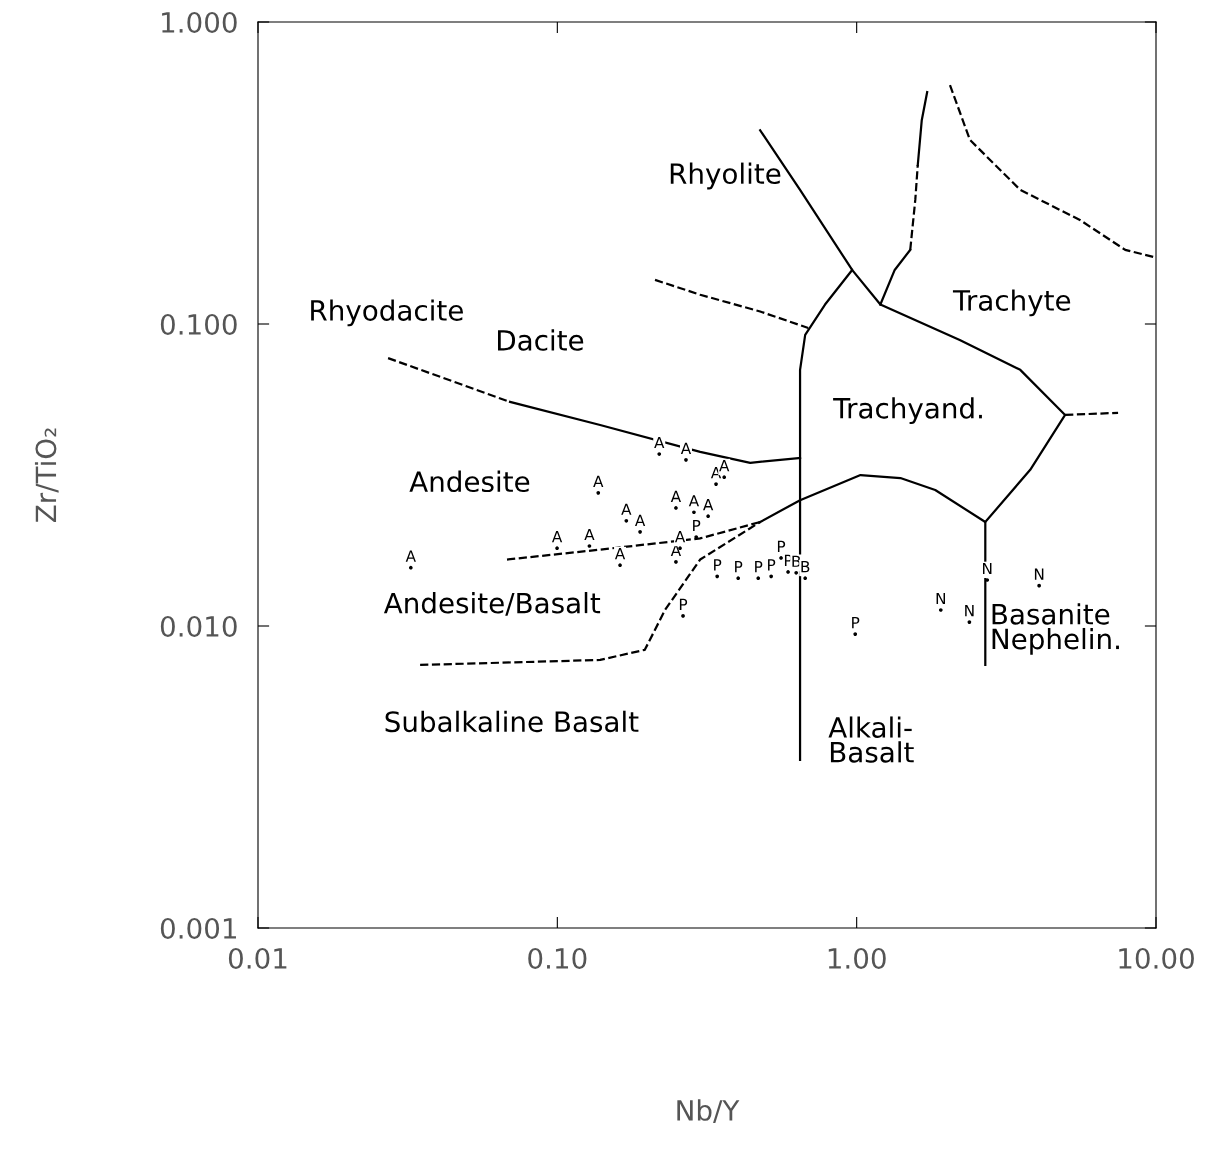 The width and height of the screenshot is (1217, 1150). What do you see at coordinates (1011, 303) in the screenshot?
I see `annotation: Trachyte` at bounding box center [1011, 303].